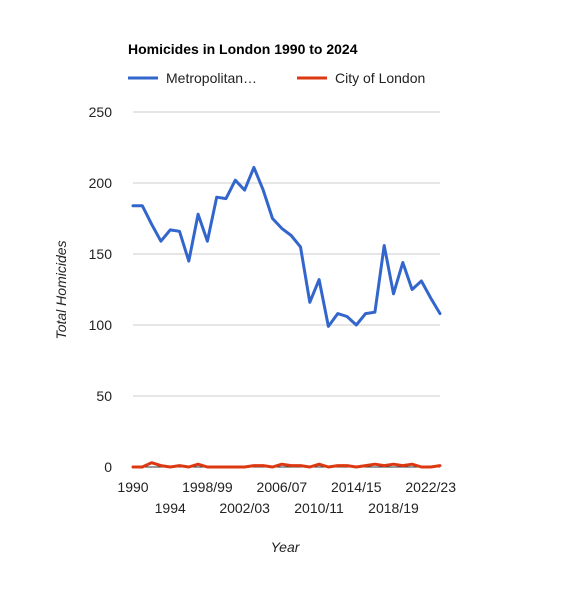 This screenshot has height=600, width=568. I want to click on series-line-city-of-london, so click(286, 465).